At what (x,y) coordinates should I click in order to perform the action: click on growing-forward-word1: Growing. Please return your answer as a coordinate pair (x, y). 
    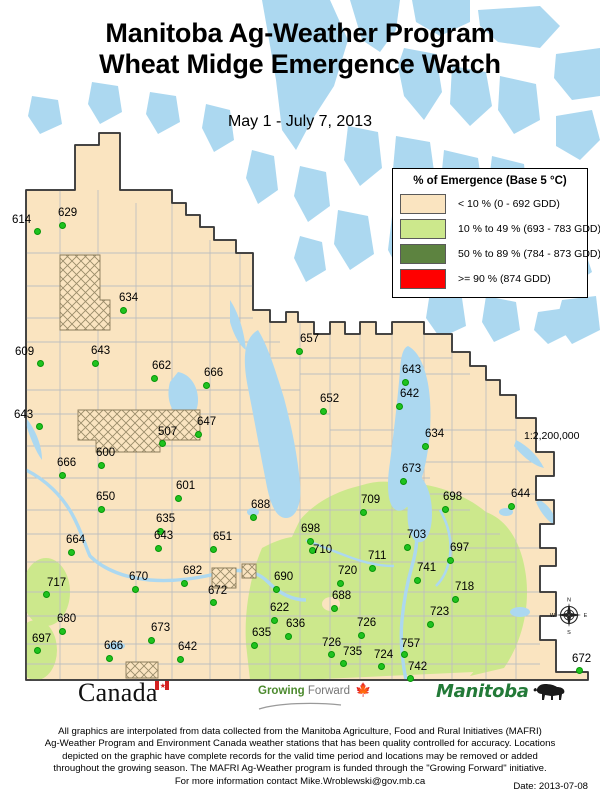
    Looking at the image, I should click on (281, 691).